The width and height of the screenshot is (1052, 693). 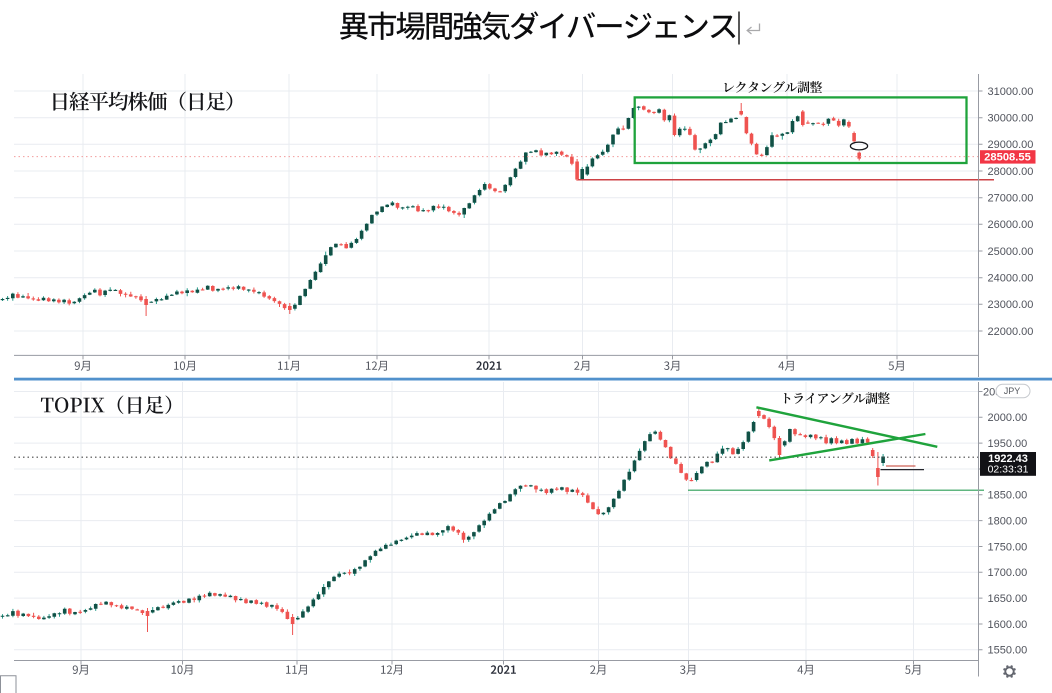 I want to click on svg-text: 1922.43, so click(x=1008, y=459).